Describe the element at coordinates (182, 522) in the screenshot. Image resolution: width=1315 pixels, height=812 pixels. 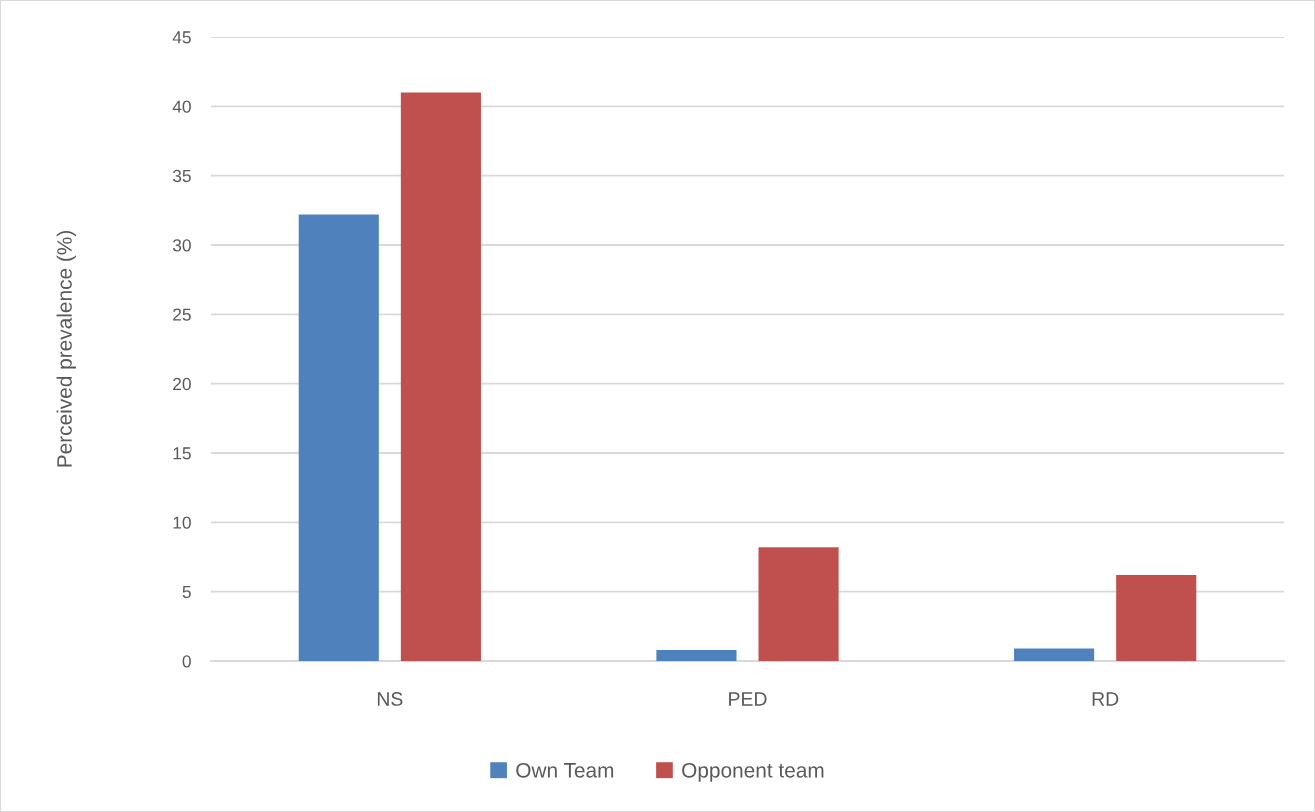
I see `y-tick-label: 10` at that location.